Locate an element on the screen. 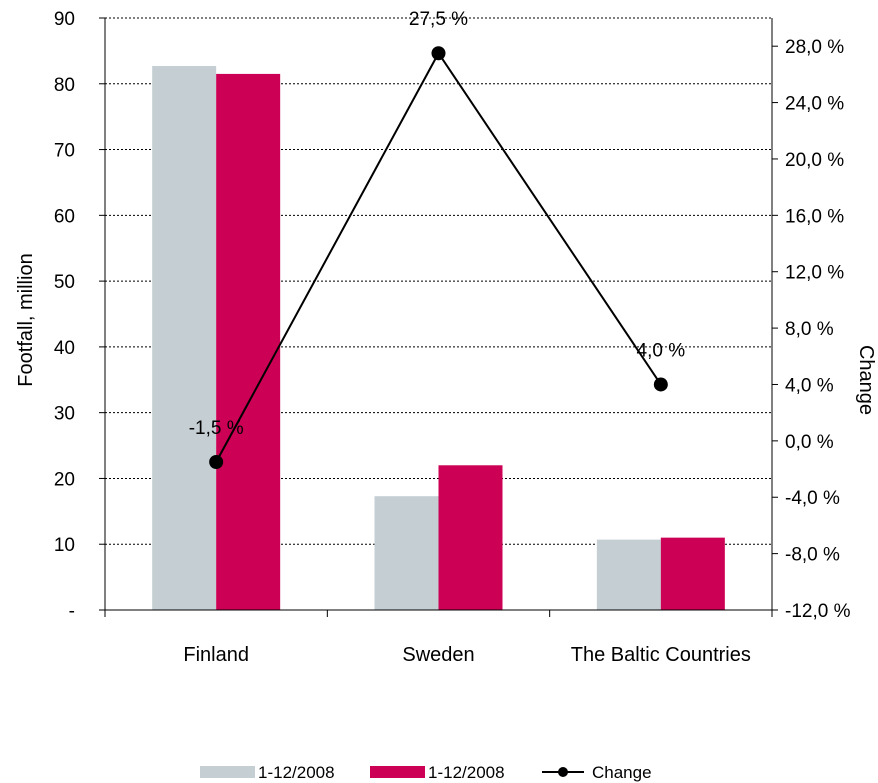  left-tick-label-0: - is located at coordinates (72, 611).